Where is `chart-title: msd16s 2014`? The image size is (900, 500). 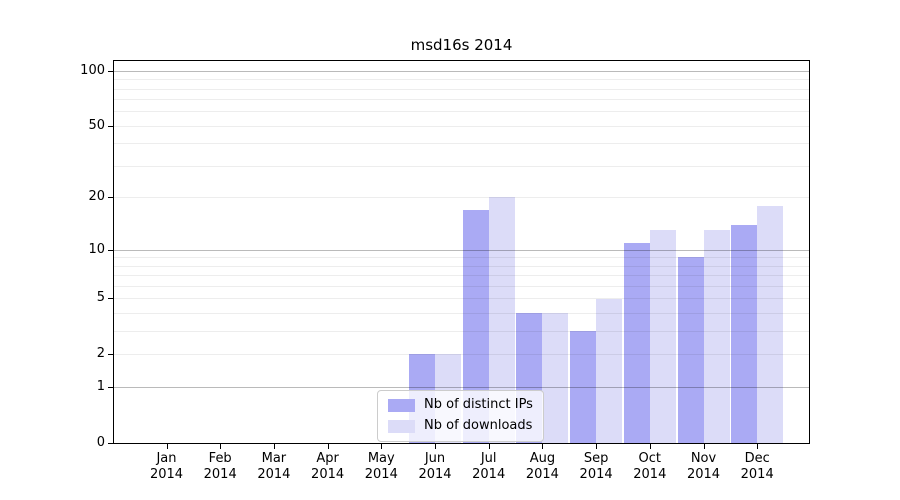
chart-title: msd16s 2014 is located at coordinates (461, 45).